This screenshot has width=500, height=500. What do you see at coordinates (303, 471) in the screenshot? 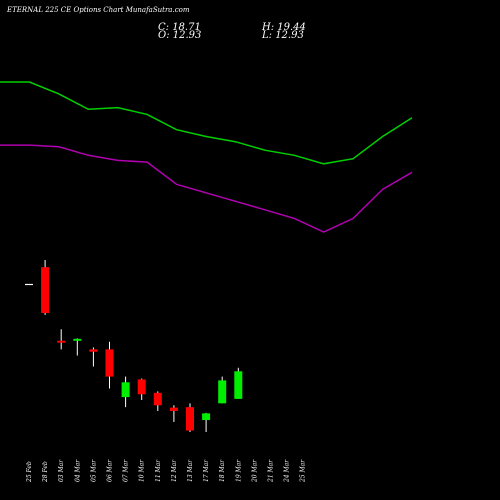
I see `x-tick-label: 25 Mar` at bounding box center [303, 471].